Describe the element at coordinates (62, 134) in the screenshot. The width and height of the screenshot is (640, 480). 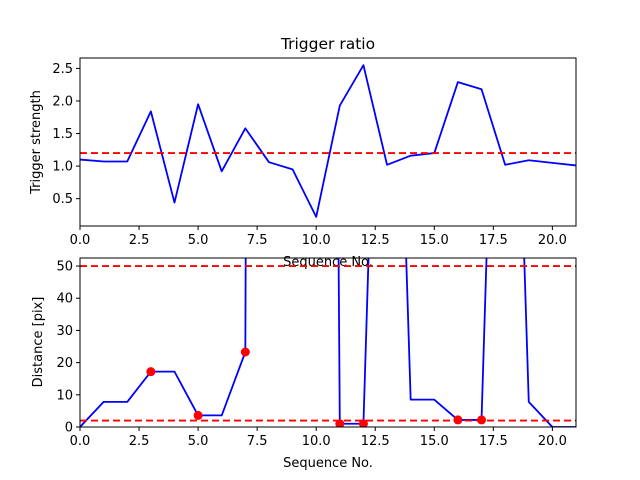
I see `y-tick-label: 1.5` at that location.